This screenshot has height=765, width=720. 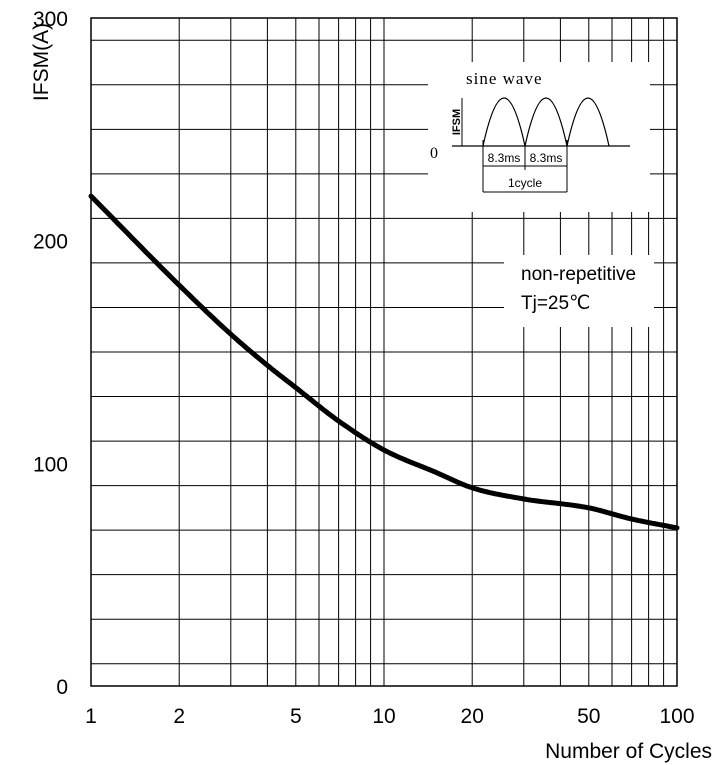 I want to click on inset-period-label: 1cycle, so click(x=525, y=183).